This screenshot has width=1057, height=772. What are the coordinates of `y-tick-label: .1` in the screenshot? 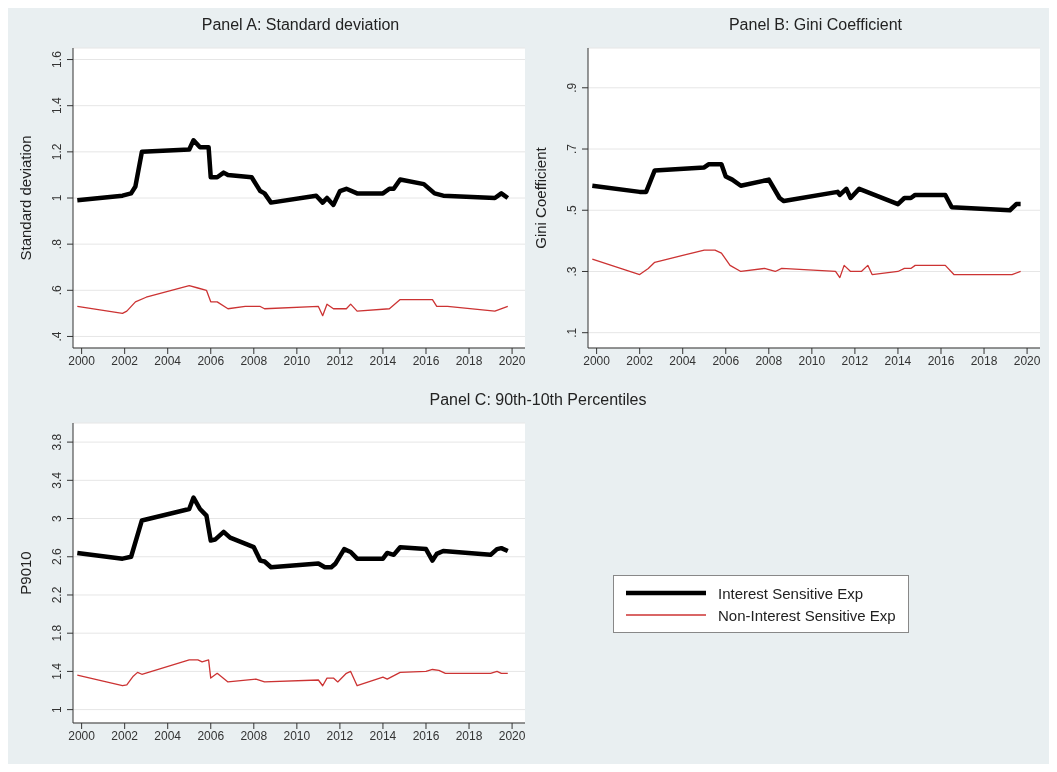 It's located at (572, 332).